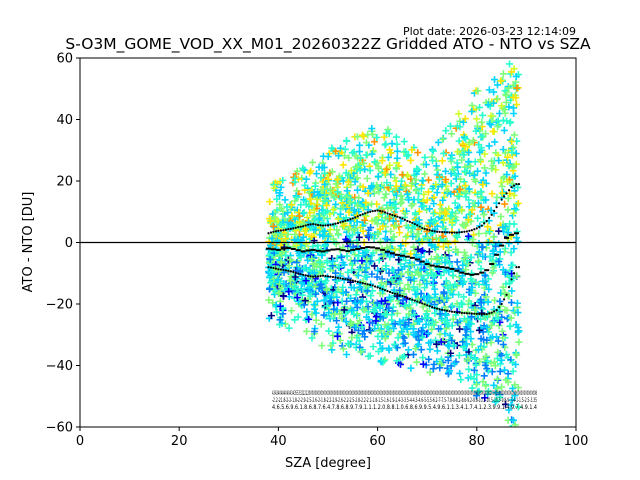 The height and width of the screenshot is (480, 640). Describe the element at coordinates (59, 366) in the screenshot. I see `y-tick-label: −40` at that location.